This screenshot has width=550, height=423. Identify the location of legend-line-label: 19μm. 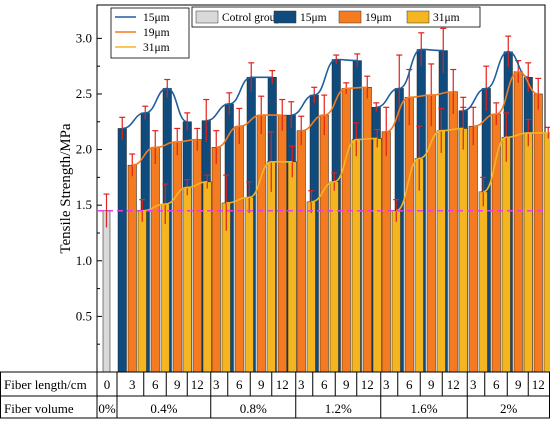
(156, 33).